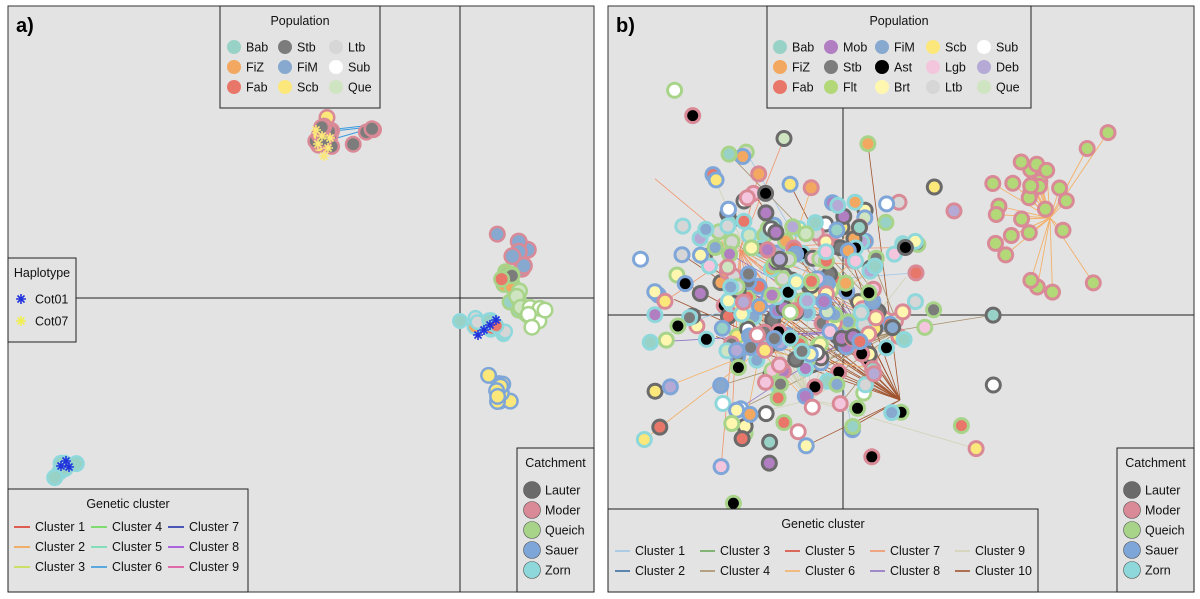 This screenshot has height=599, width=1200. I want to click on legend-label: Cluster 3, so click(60, 567).